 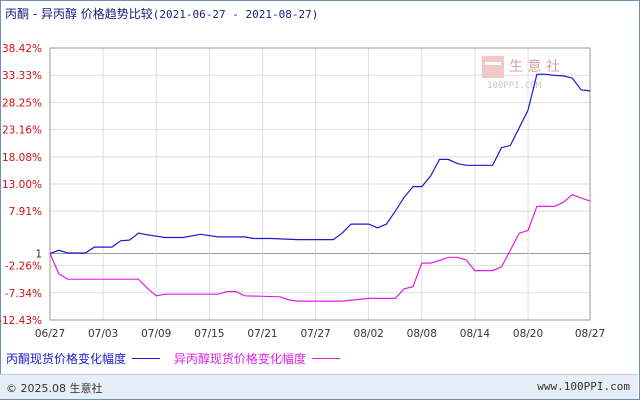 What do you see at coordinates (369, 334) in the screenshot?
I see `x-tick-label: 08/02` at bounding box center [369, 334].